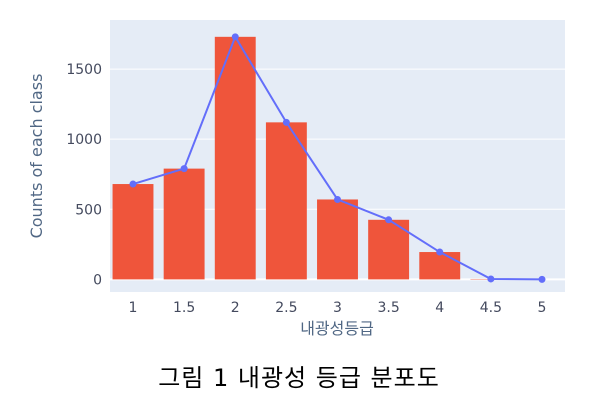 The height and width of the screenshot is (413, 598). What do you see at coordinates (235, 308) in the screenshot?
I see `x-tick-label: 2` at bounding box center [235, 308].